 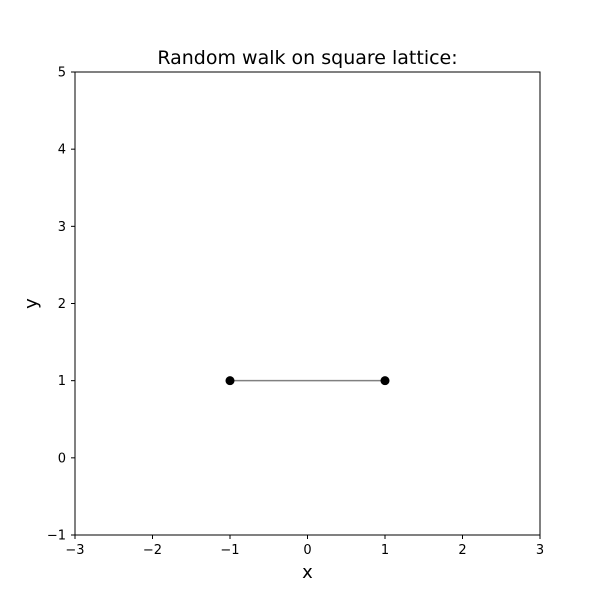 I want to click on y-tick-label: 1, so click(x=62, y=381).